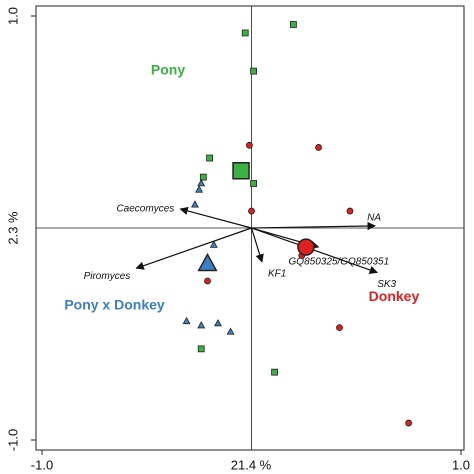 This screenshot has height=474, width=474. What do you see at coordinates (394, 296) in the screenshot?
I see `group-label: Donkey` at bounding box center [394, 296].